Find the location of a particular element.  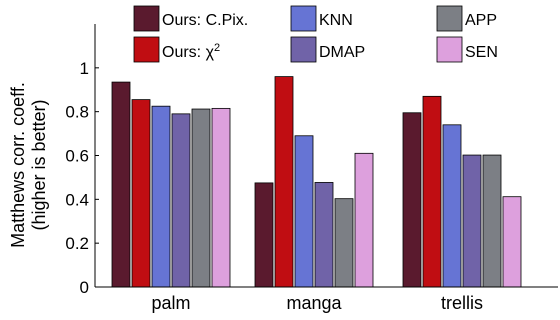

y-tick-label: 0.8 is located at coordinates (77, 112).